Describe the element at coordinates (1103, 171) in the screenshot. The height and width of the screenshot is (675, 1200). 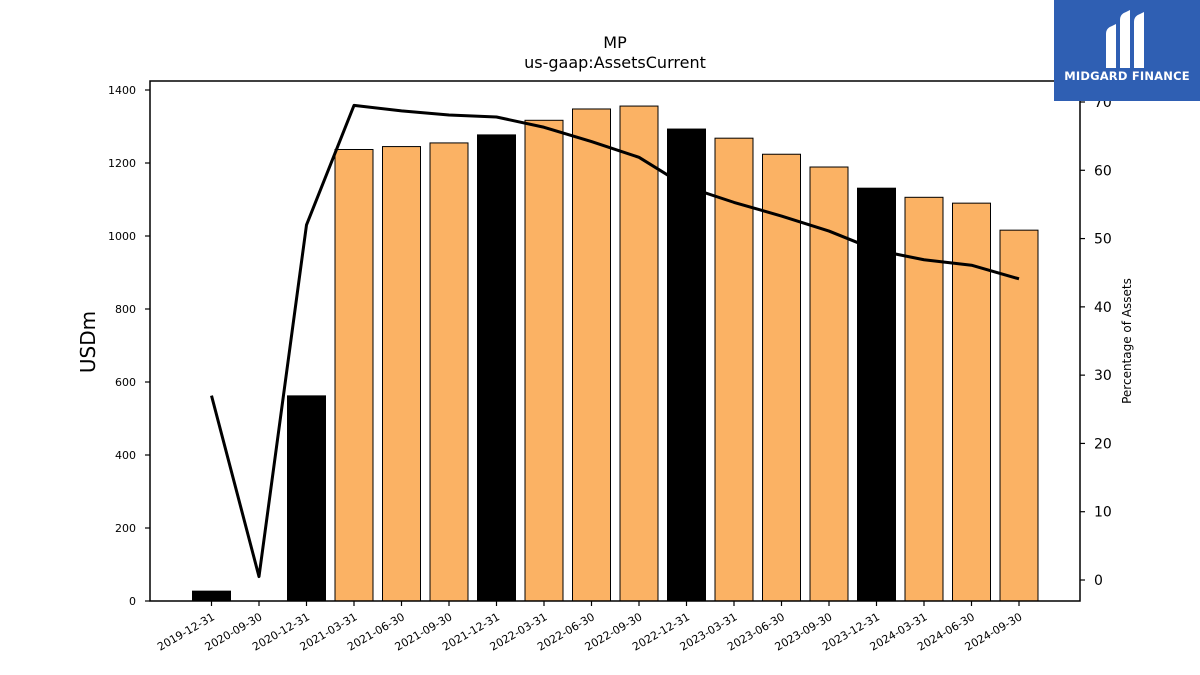
I see `y2-tick-label: 60` at that location.